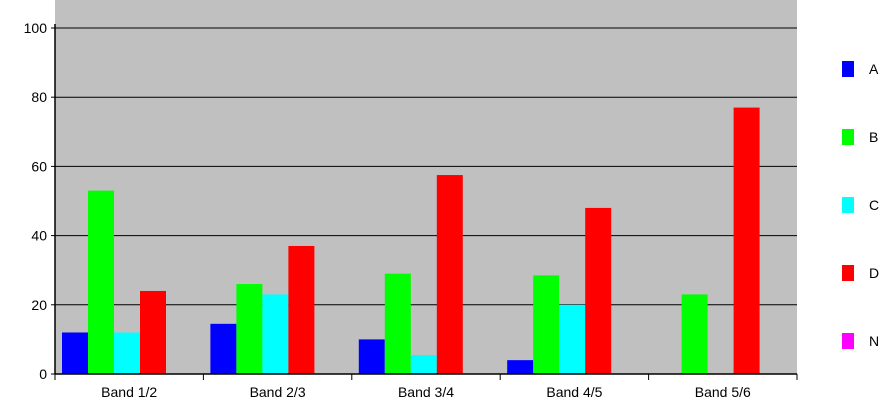 The width and height of the screenshot is (884, 410). Describe the element at coordinates (848, 341) in the screenshot. I see `legend-swatch-N` at that location.